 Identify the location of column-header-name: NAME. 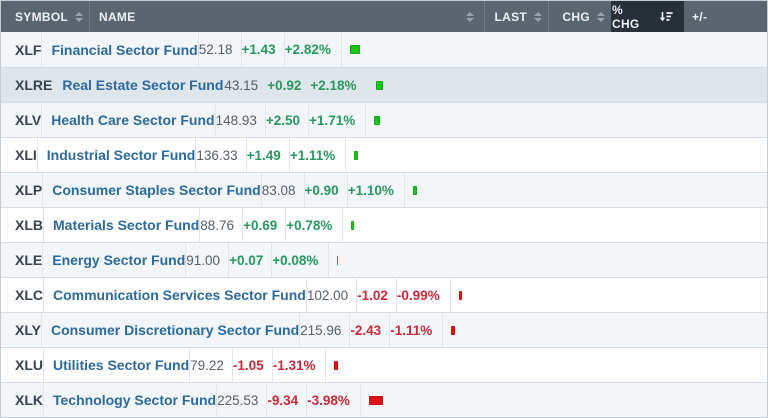
(286, 16).